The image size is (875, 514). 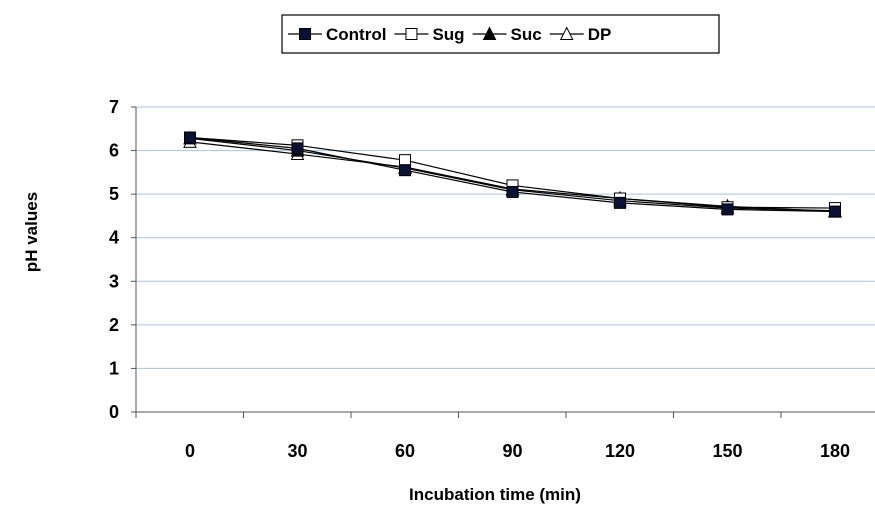 I want to click on legend-label-control: Control, so click(x=356, y=34).